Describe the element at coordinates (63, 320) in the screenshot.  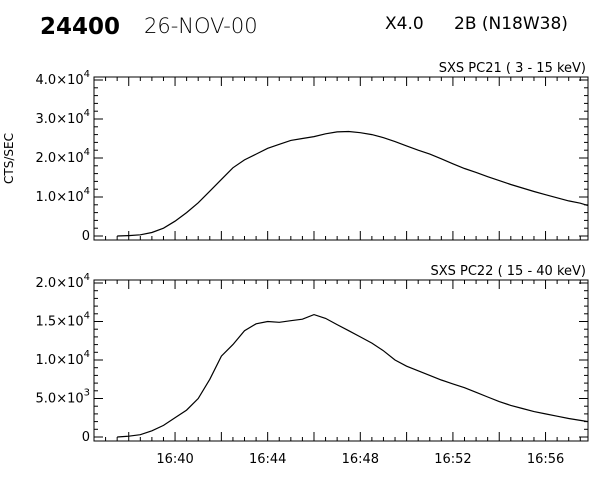
I see `y-tick-label: 1.5×10⁴` at that location.